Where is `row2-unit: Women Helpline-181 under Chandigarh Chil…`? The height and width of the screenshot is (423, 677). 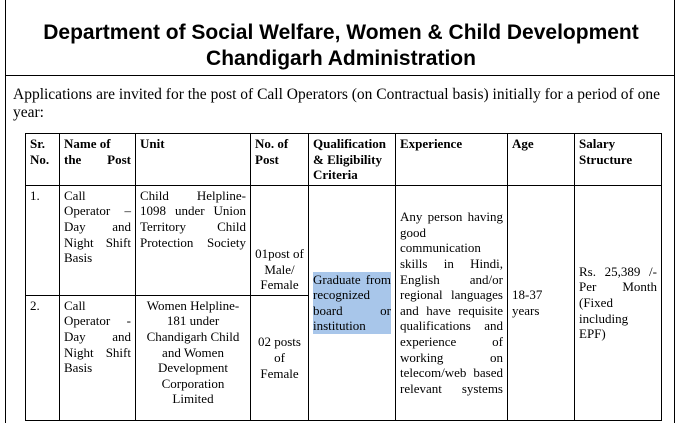 row2-unit: Women Helpline-181 under Chandigarh Chil… is located at coordinates (193, 357).